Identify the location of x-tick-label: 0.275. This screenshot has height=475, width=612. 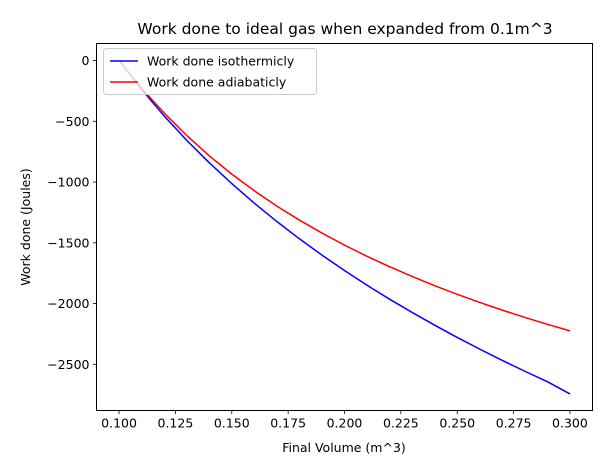
(514, 423).